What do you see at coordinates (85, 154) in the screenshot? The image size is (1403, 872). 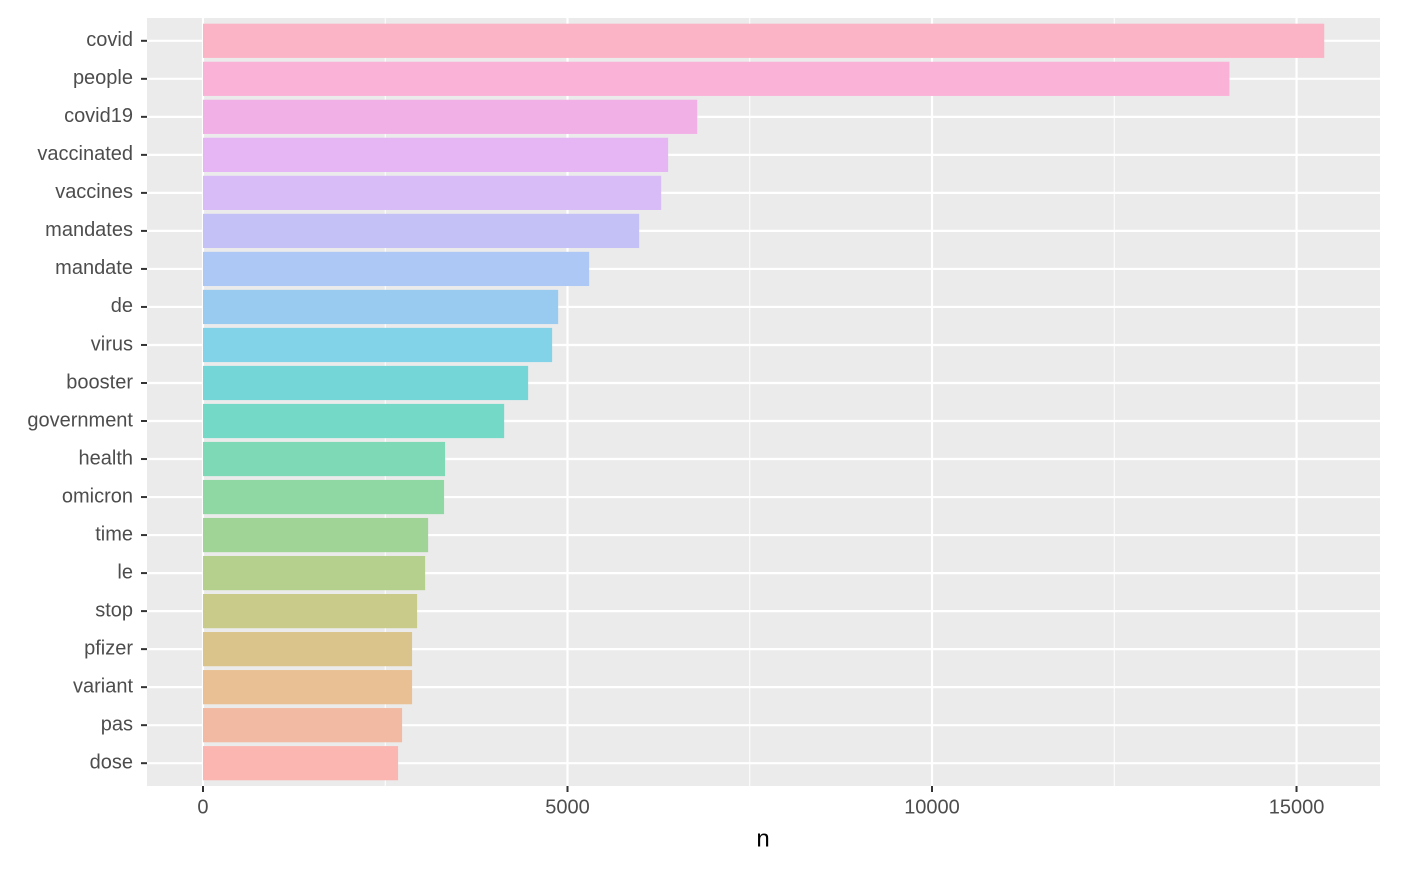 I see `y-tick-label: vaccinated` at bounding box center [85, 154].